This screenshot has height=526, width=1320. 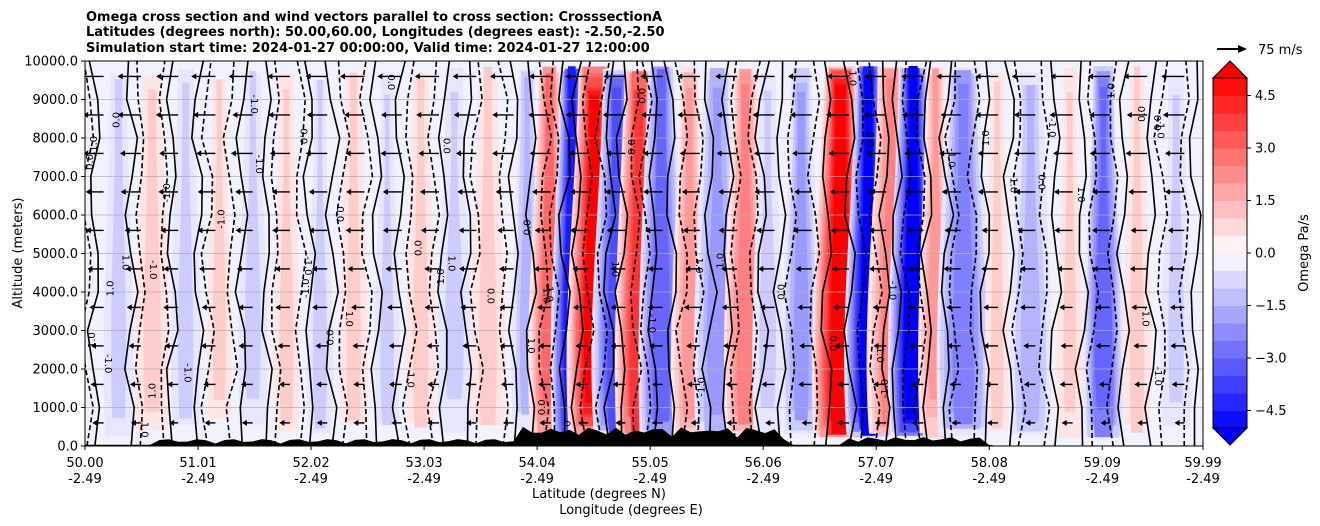 What do you see at coordinates (1265, 201) in the screenshot?
I see `colorbar-tick-label-2: 1.5` at bounding box center [1265, 201].